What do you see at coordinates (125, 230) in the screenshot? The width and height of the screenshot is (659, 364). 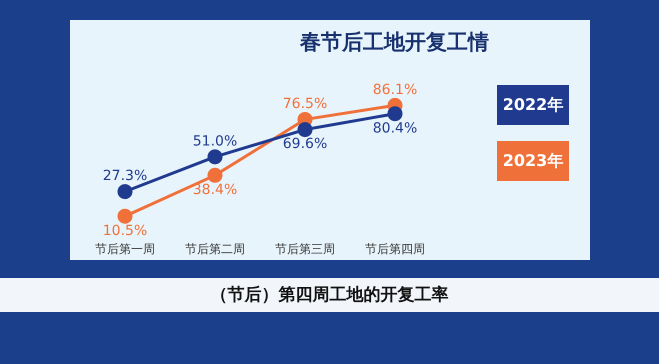 I see `data-label: 10.5%` at bounding box center [125, 230].